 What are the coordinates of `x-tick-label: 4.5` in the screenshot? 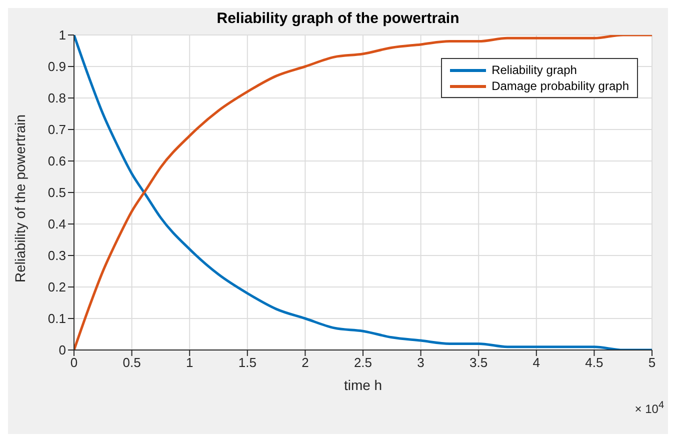 It's located at (594, 362).